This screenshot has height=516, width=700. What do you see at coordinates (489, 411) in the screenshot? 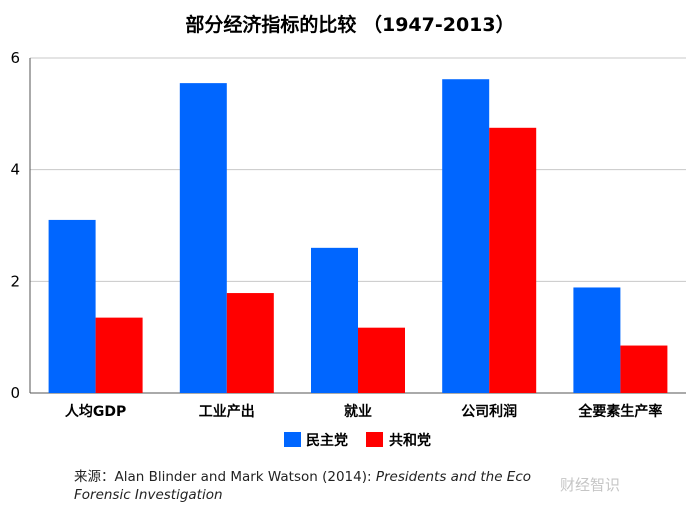
I see `x-tick-label-4: 公司利润` at bounding box center [489, 411].